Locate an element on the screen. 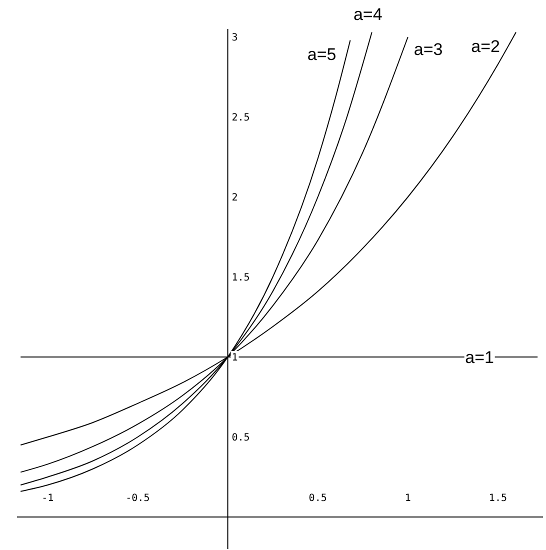 Image resolution: width=546 pixels, height=550 pixels. y-tick-label: 3 is located at coordinates (235, 38).